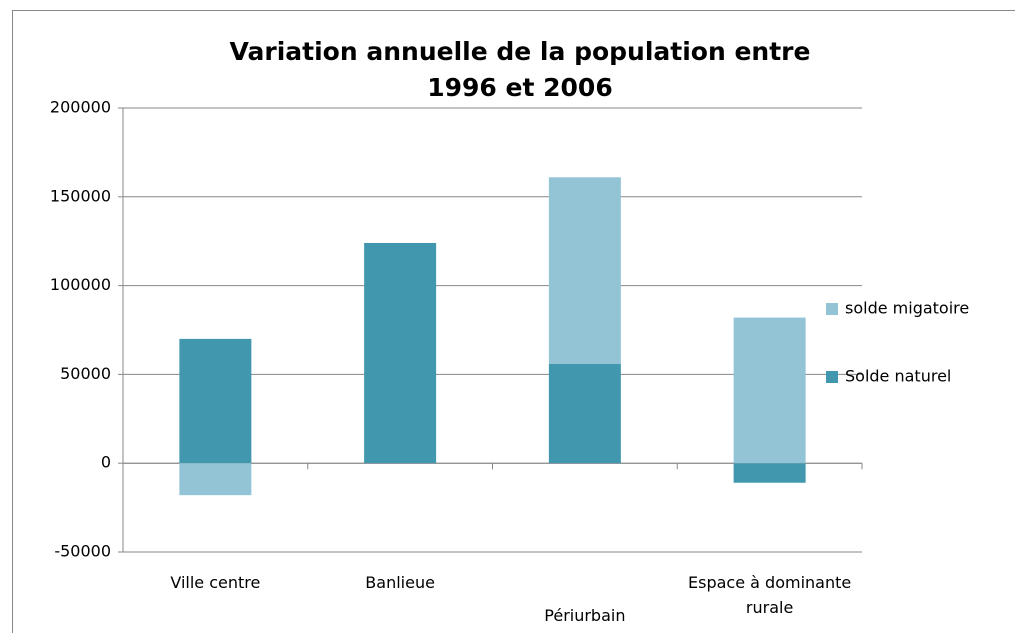 The height and width of the screenshot is (633, 1015). I want to click on legend-label: Solde naturel, so click(898, 376).